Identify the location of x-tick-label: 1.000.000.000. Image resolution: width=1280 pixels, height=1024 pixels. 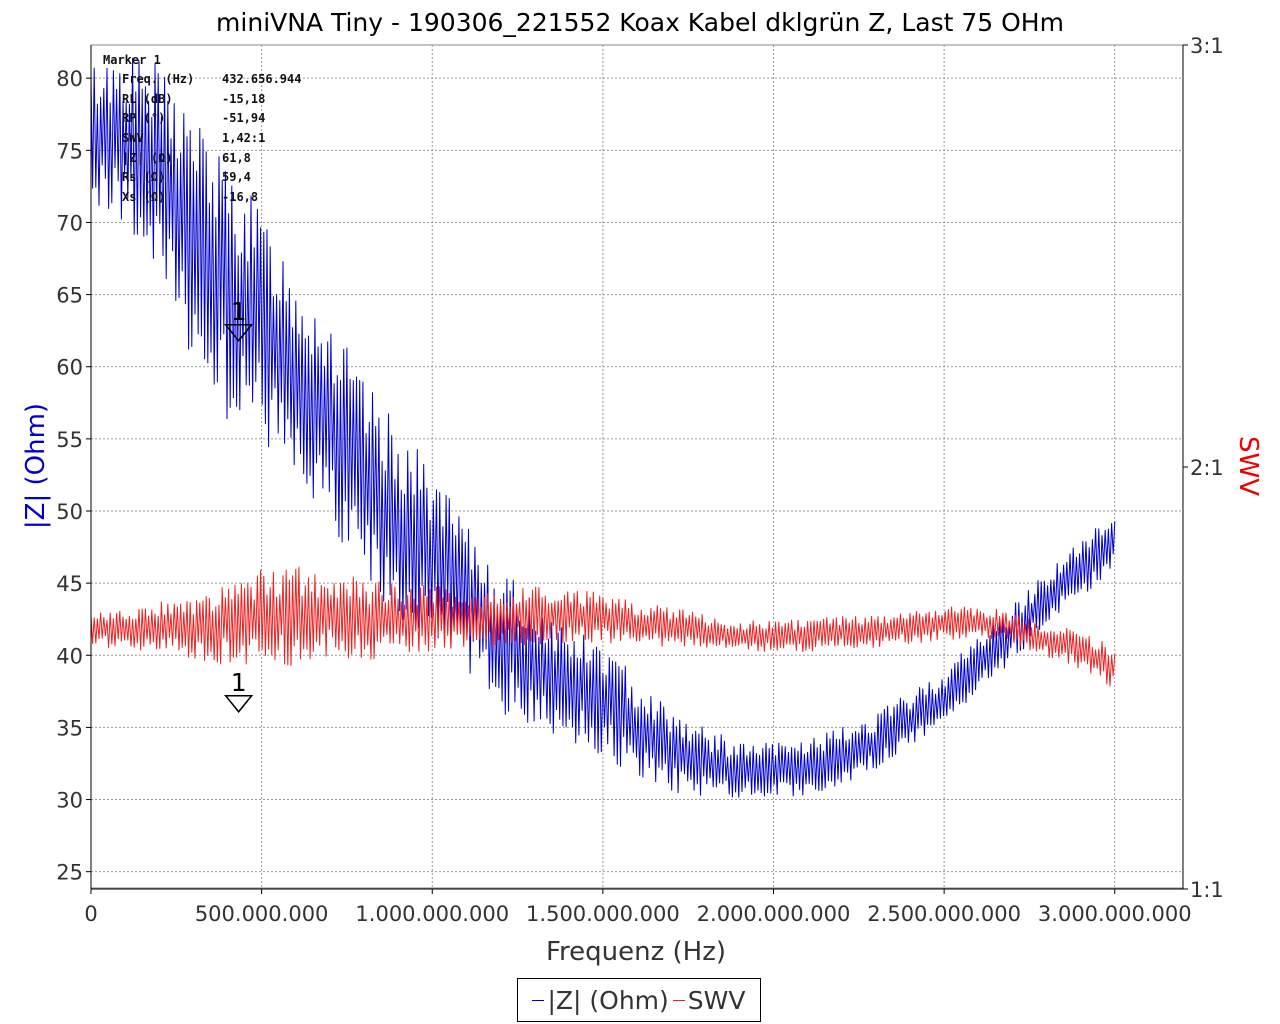
(432, 914).